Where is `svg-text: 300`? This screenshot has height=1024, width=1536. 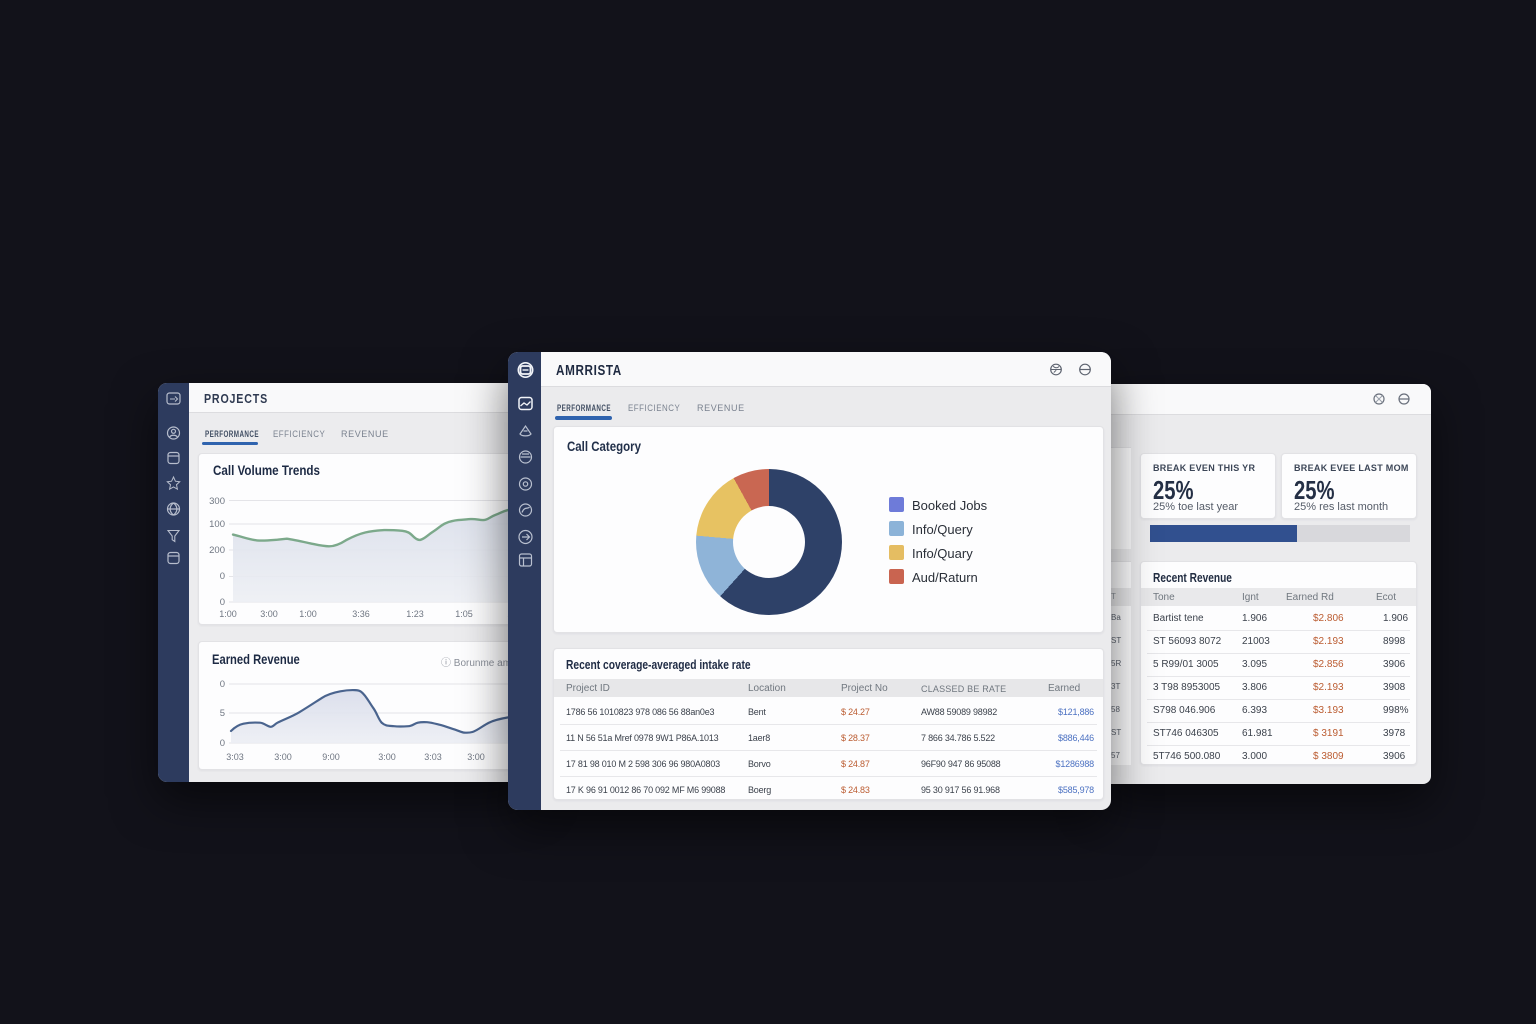
svg-text: 300 is located at coordinates (217, 501).